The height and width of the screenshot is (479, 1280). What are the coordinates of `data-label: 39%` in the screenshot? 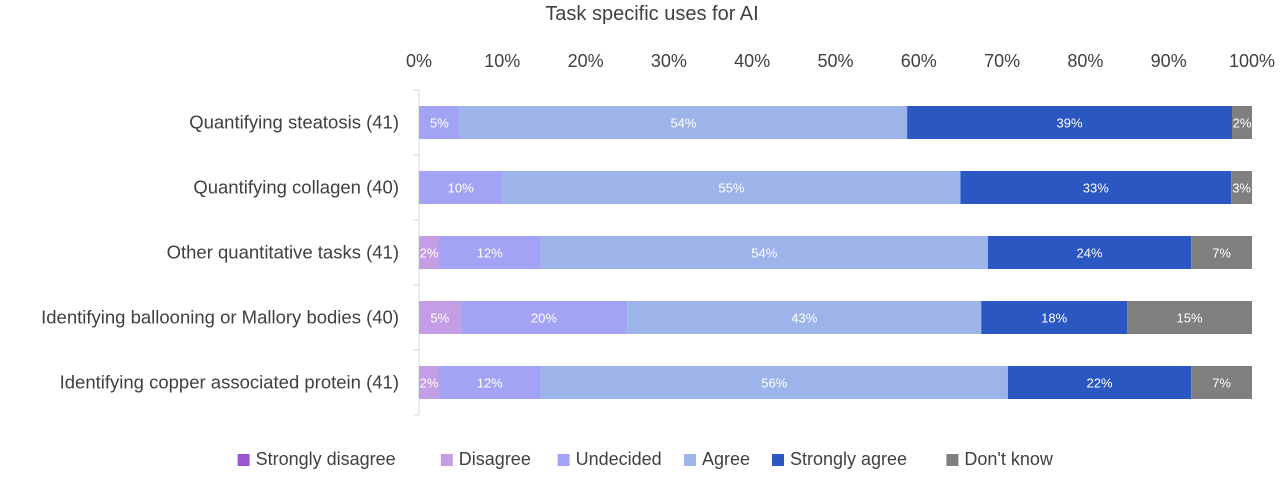 It's located at (1070, 123).